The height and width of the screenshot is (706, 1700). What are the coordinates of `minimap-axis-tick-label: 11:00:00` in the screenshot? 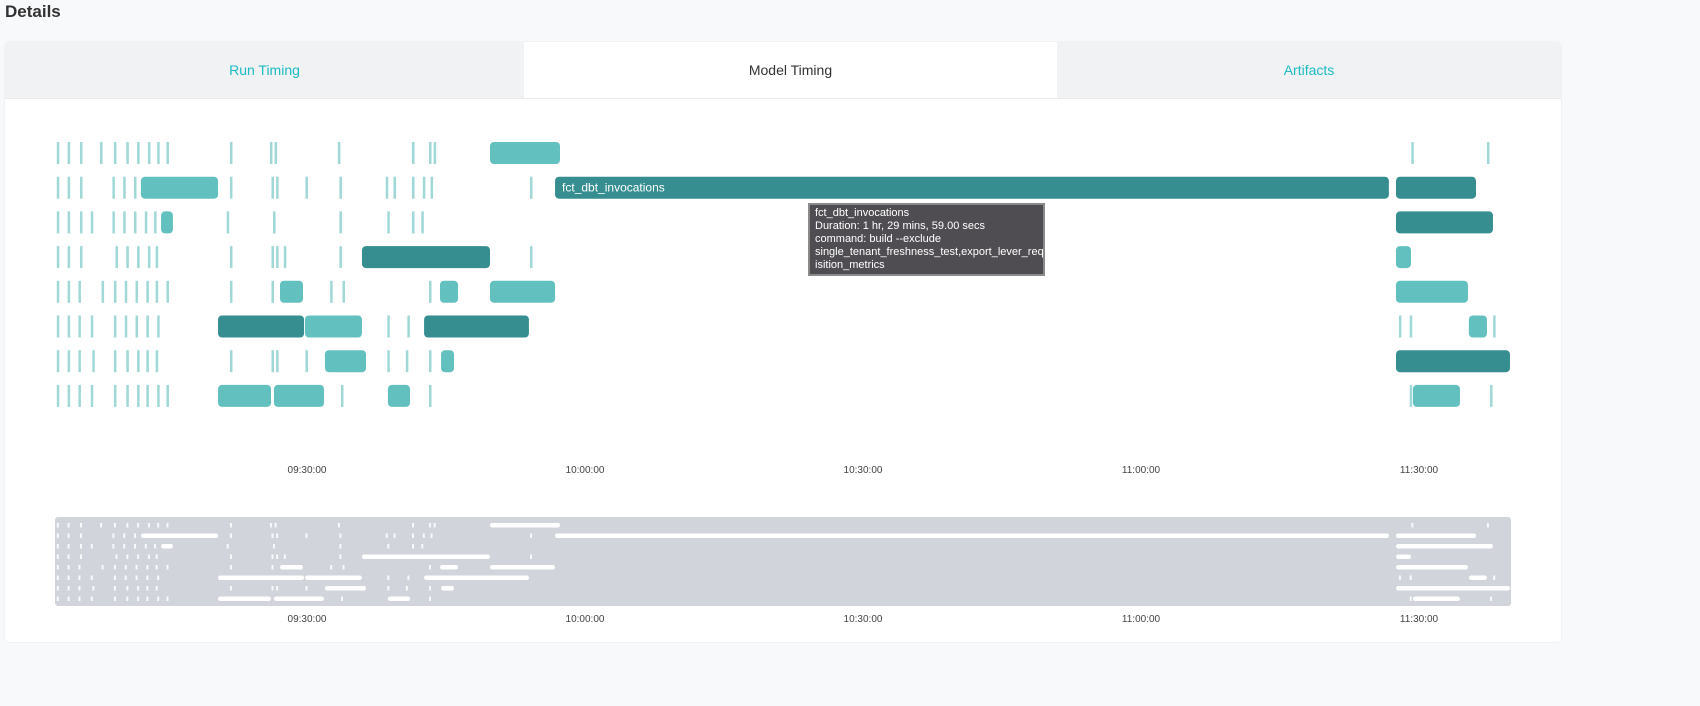 It's located at (1141, 619).